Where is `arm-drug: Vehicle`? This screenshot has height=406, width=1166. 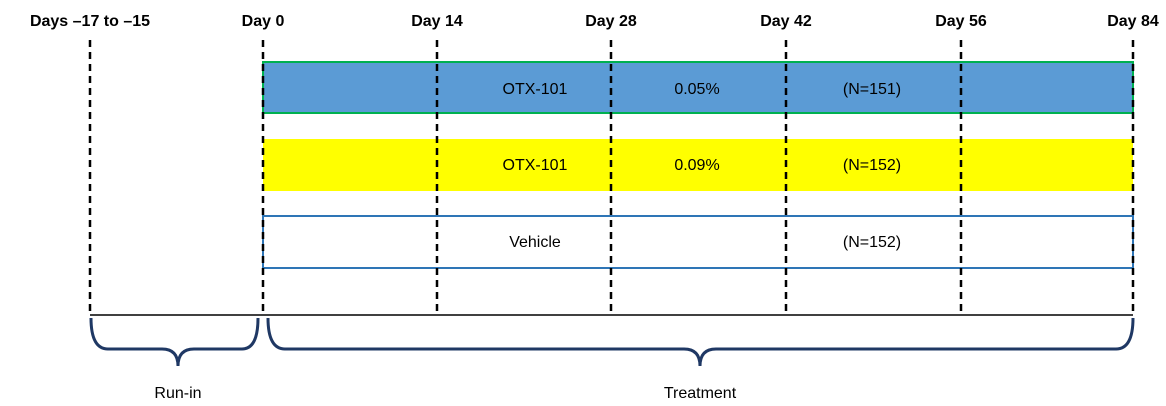
arm-drug: Vehicle is located at coordinates (535, 242).